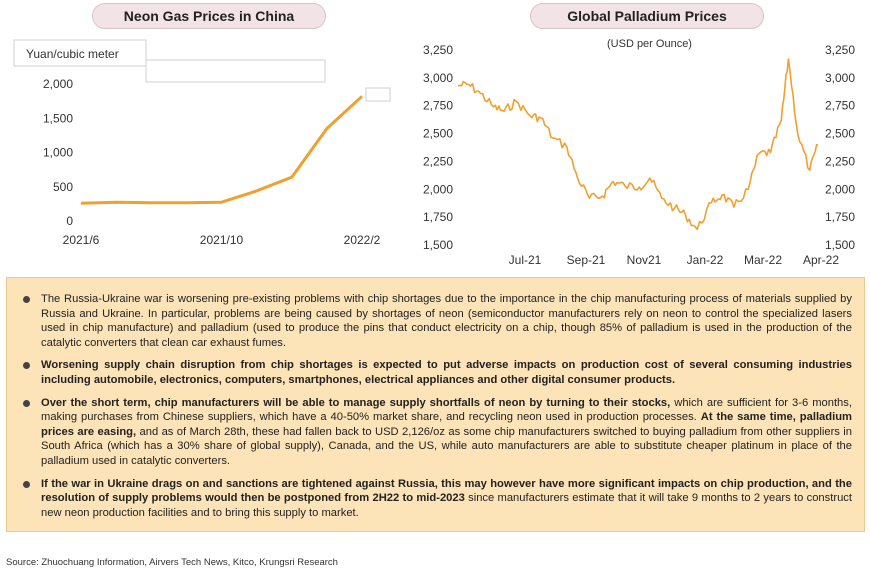 The height and width of the screenshot is (577, 870). What do you see at coordinates (586, 260) in the screenshot?
I see `palladium-x-tick-1: Sep-21` at bounding box center [586, 260].